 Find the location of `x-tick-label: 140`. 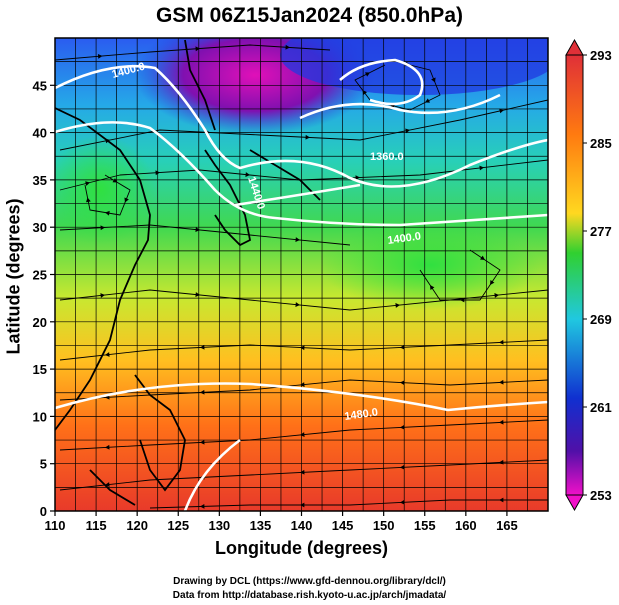

x-tick-label: 140 is located at coordinates (302, 525).